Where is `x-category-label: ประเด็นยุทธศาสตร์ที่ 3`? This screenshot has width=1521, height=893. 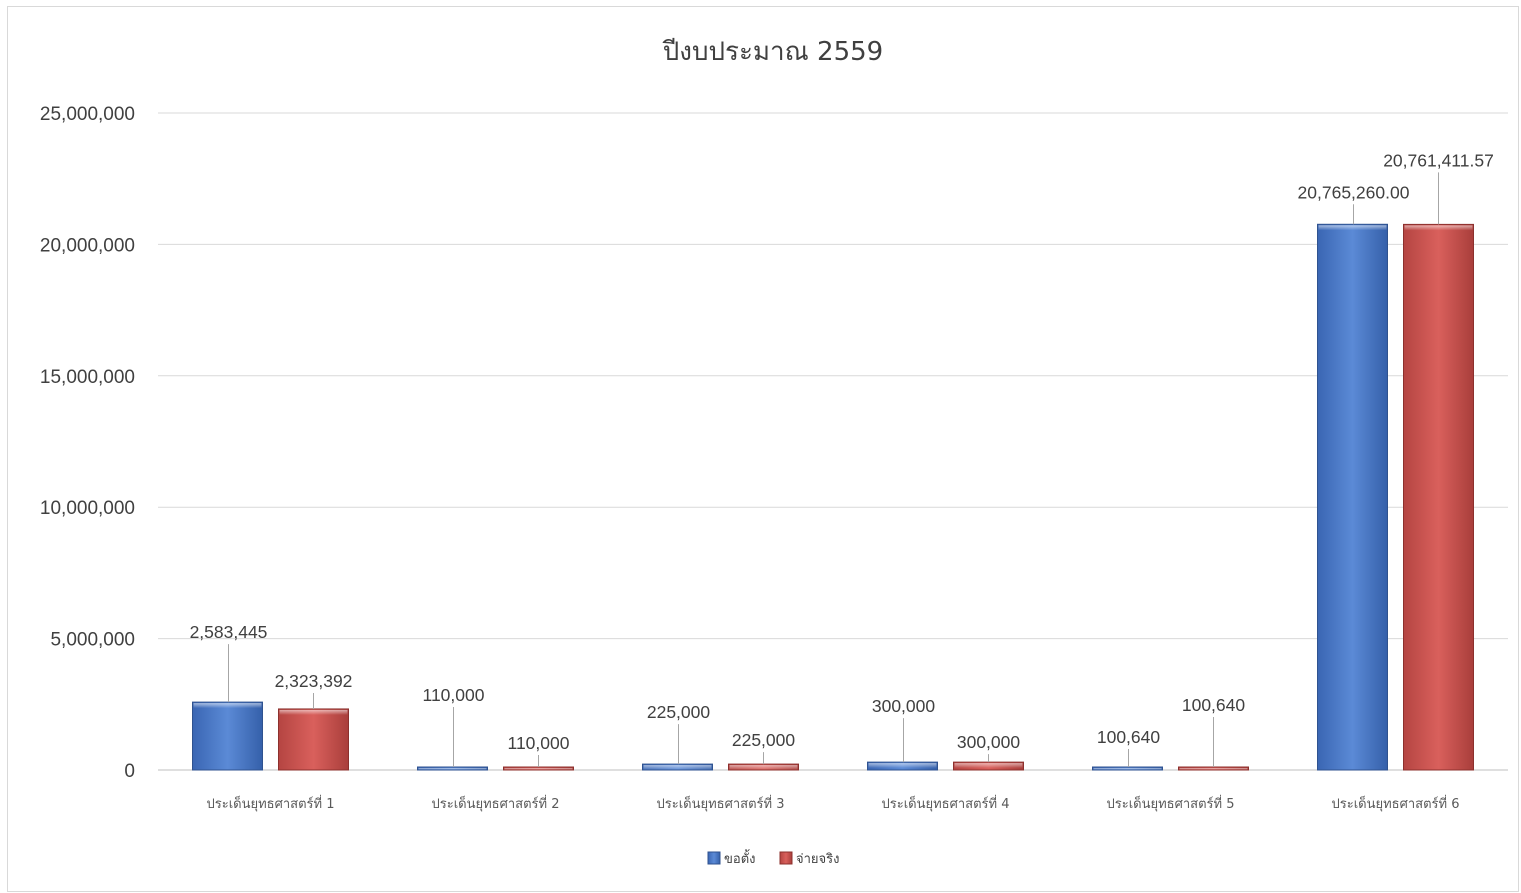 x-category-label: ประเด็นยุทธศาสตร์ที่ 3 is located at coordinates (721, 803).